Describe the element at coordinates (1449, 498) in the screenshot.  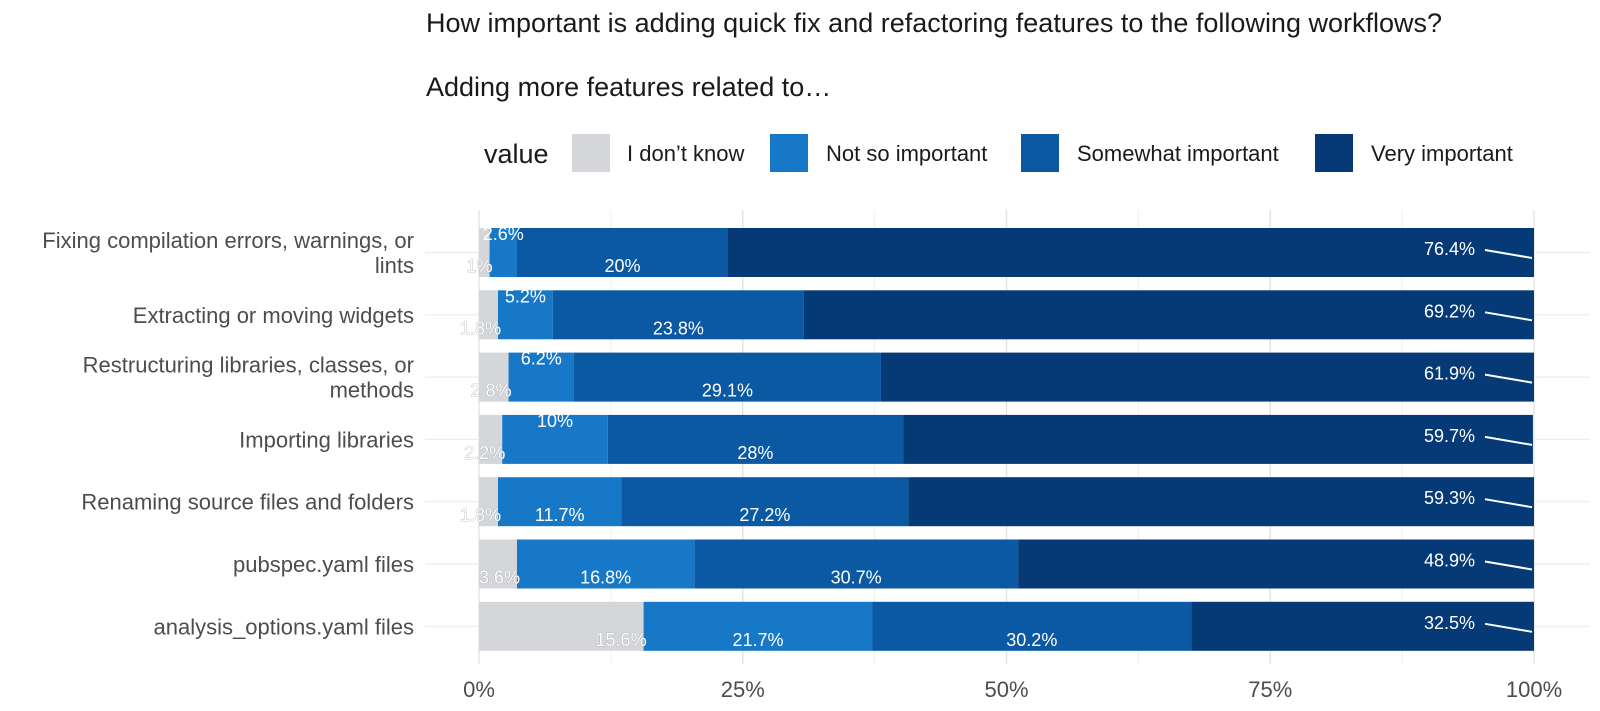
I see `data-label-very-important-row-5: 59.3%` at that location.